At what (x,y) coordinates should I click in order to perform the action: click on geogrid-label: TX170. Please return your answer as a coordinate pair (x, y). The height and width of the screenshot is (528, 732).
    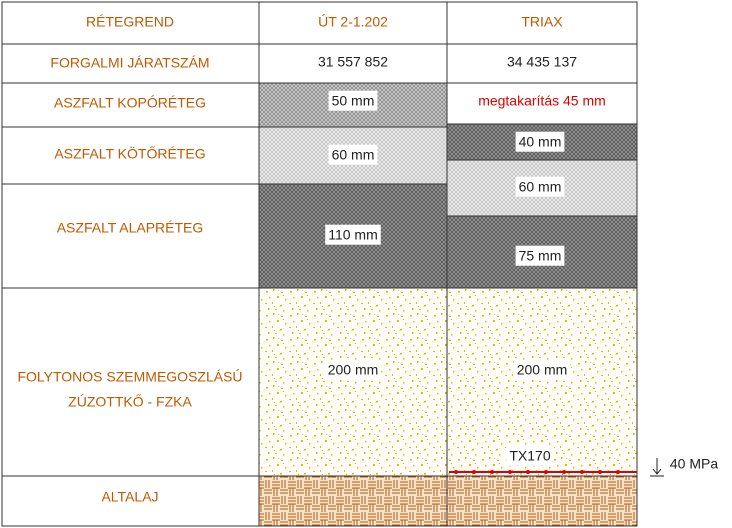
    Looking at the image, I should click on (529, 456).